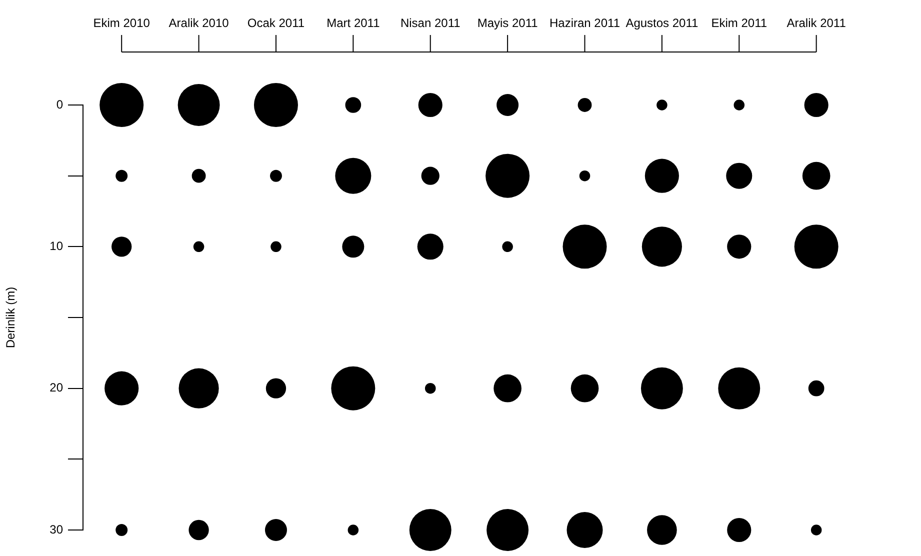 Image resolution: width=921 pixels, height=556 pixels. Describe the element at coordinates (353, 23) in the screenshot. I see `x-tick-label: Mart 2011` at that location.